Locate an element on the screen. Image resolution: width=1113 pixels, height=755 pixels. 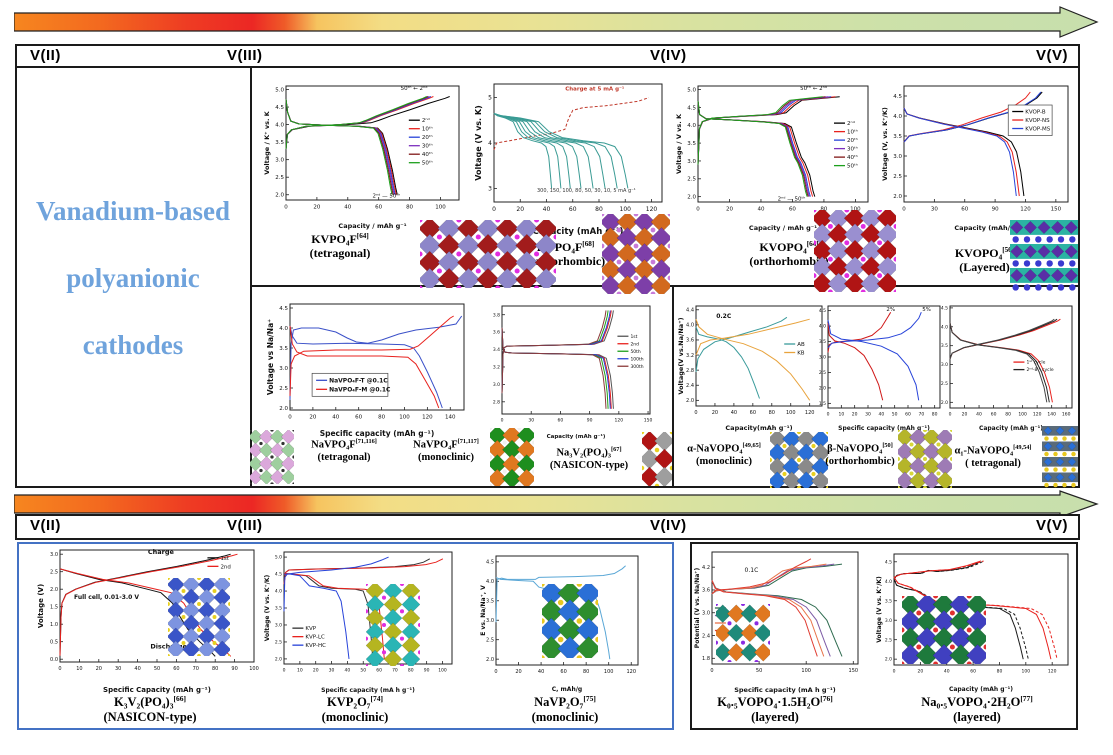
caption-formula: Na₀.₅VOPO₄·2H₂O[77] is located at coordinates (977, 702).